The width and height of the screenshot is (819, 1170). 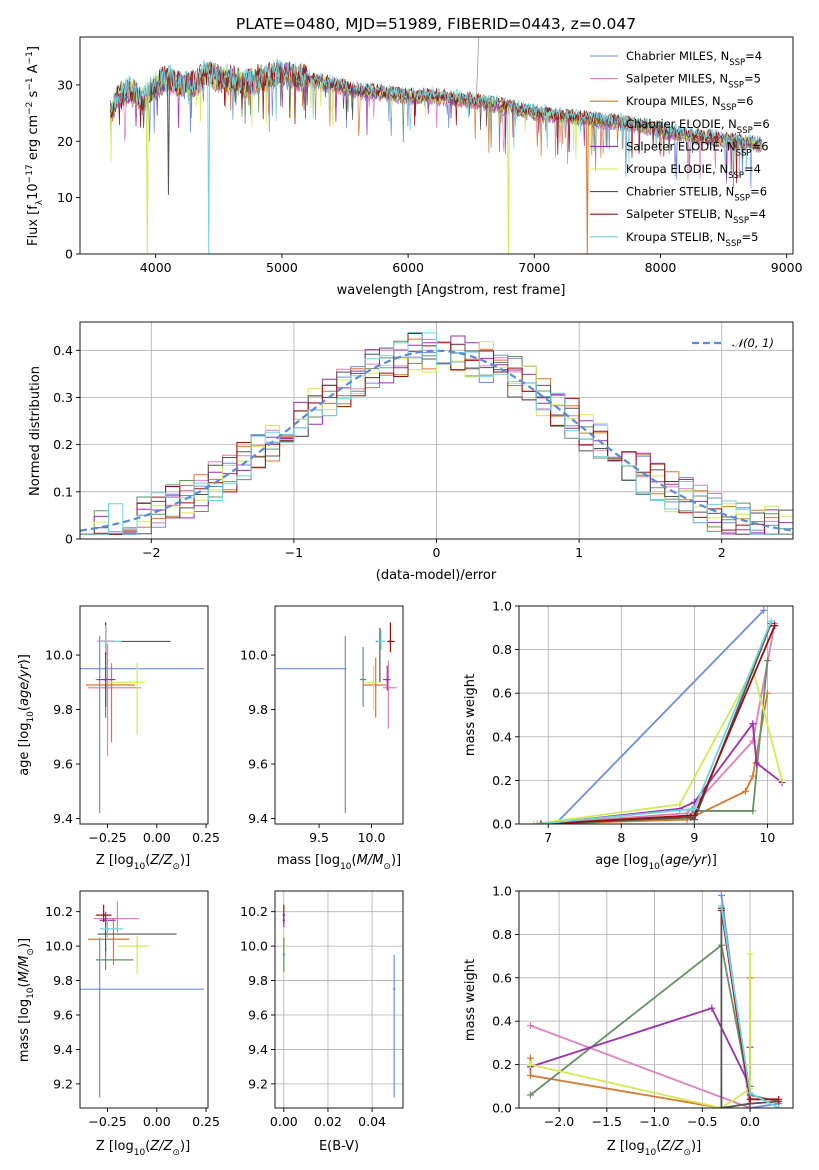 I want to click on panel-age-vs-mass: 9.5 10.0 9.4 9.6 9.8 10.0 mass [log10(M/M⊙)], so click(x=322, y=738).